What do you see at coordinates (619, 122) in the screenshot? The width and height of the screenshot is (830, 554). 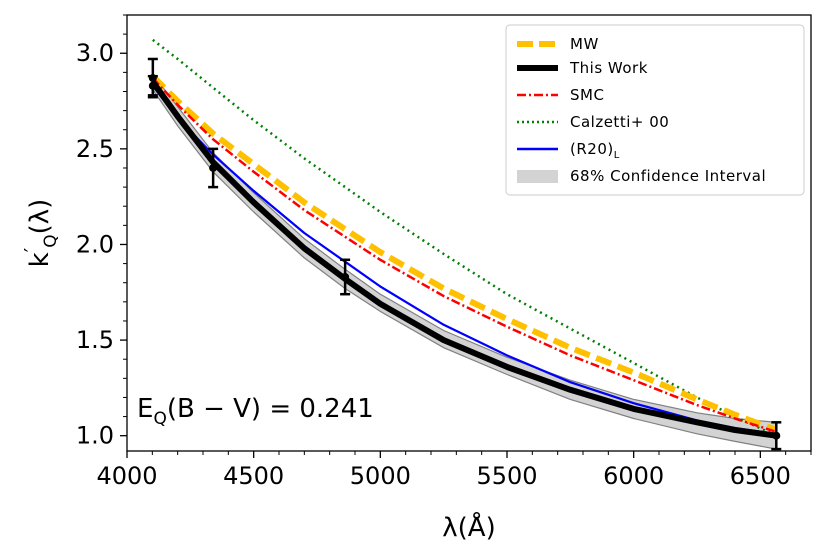 I see `legend-label-calzetti: Calzetti+ 00` at bounding box center [619, 122].